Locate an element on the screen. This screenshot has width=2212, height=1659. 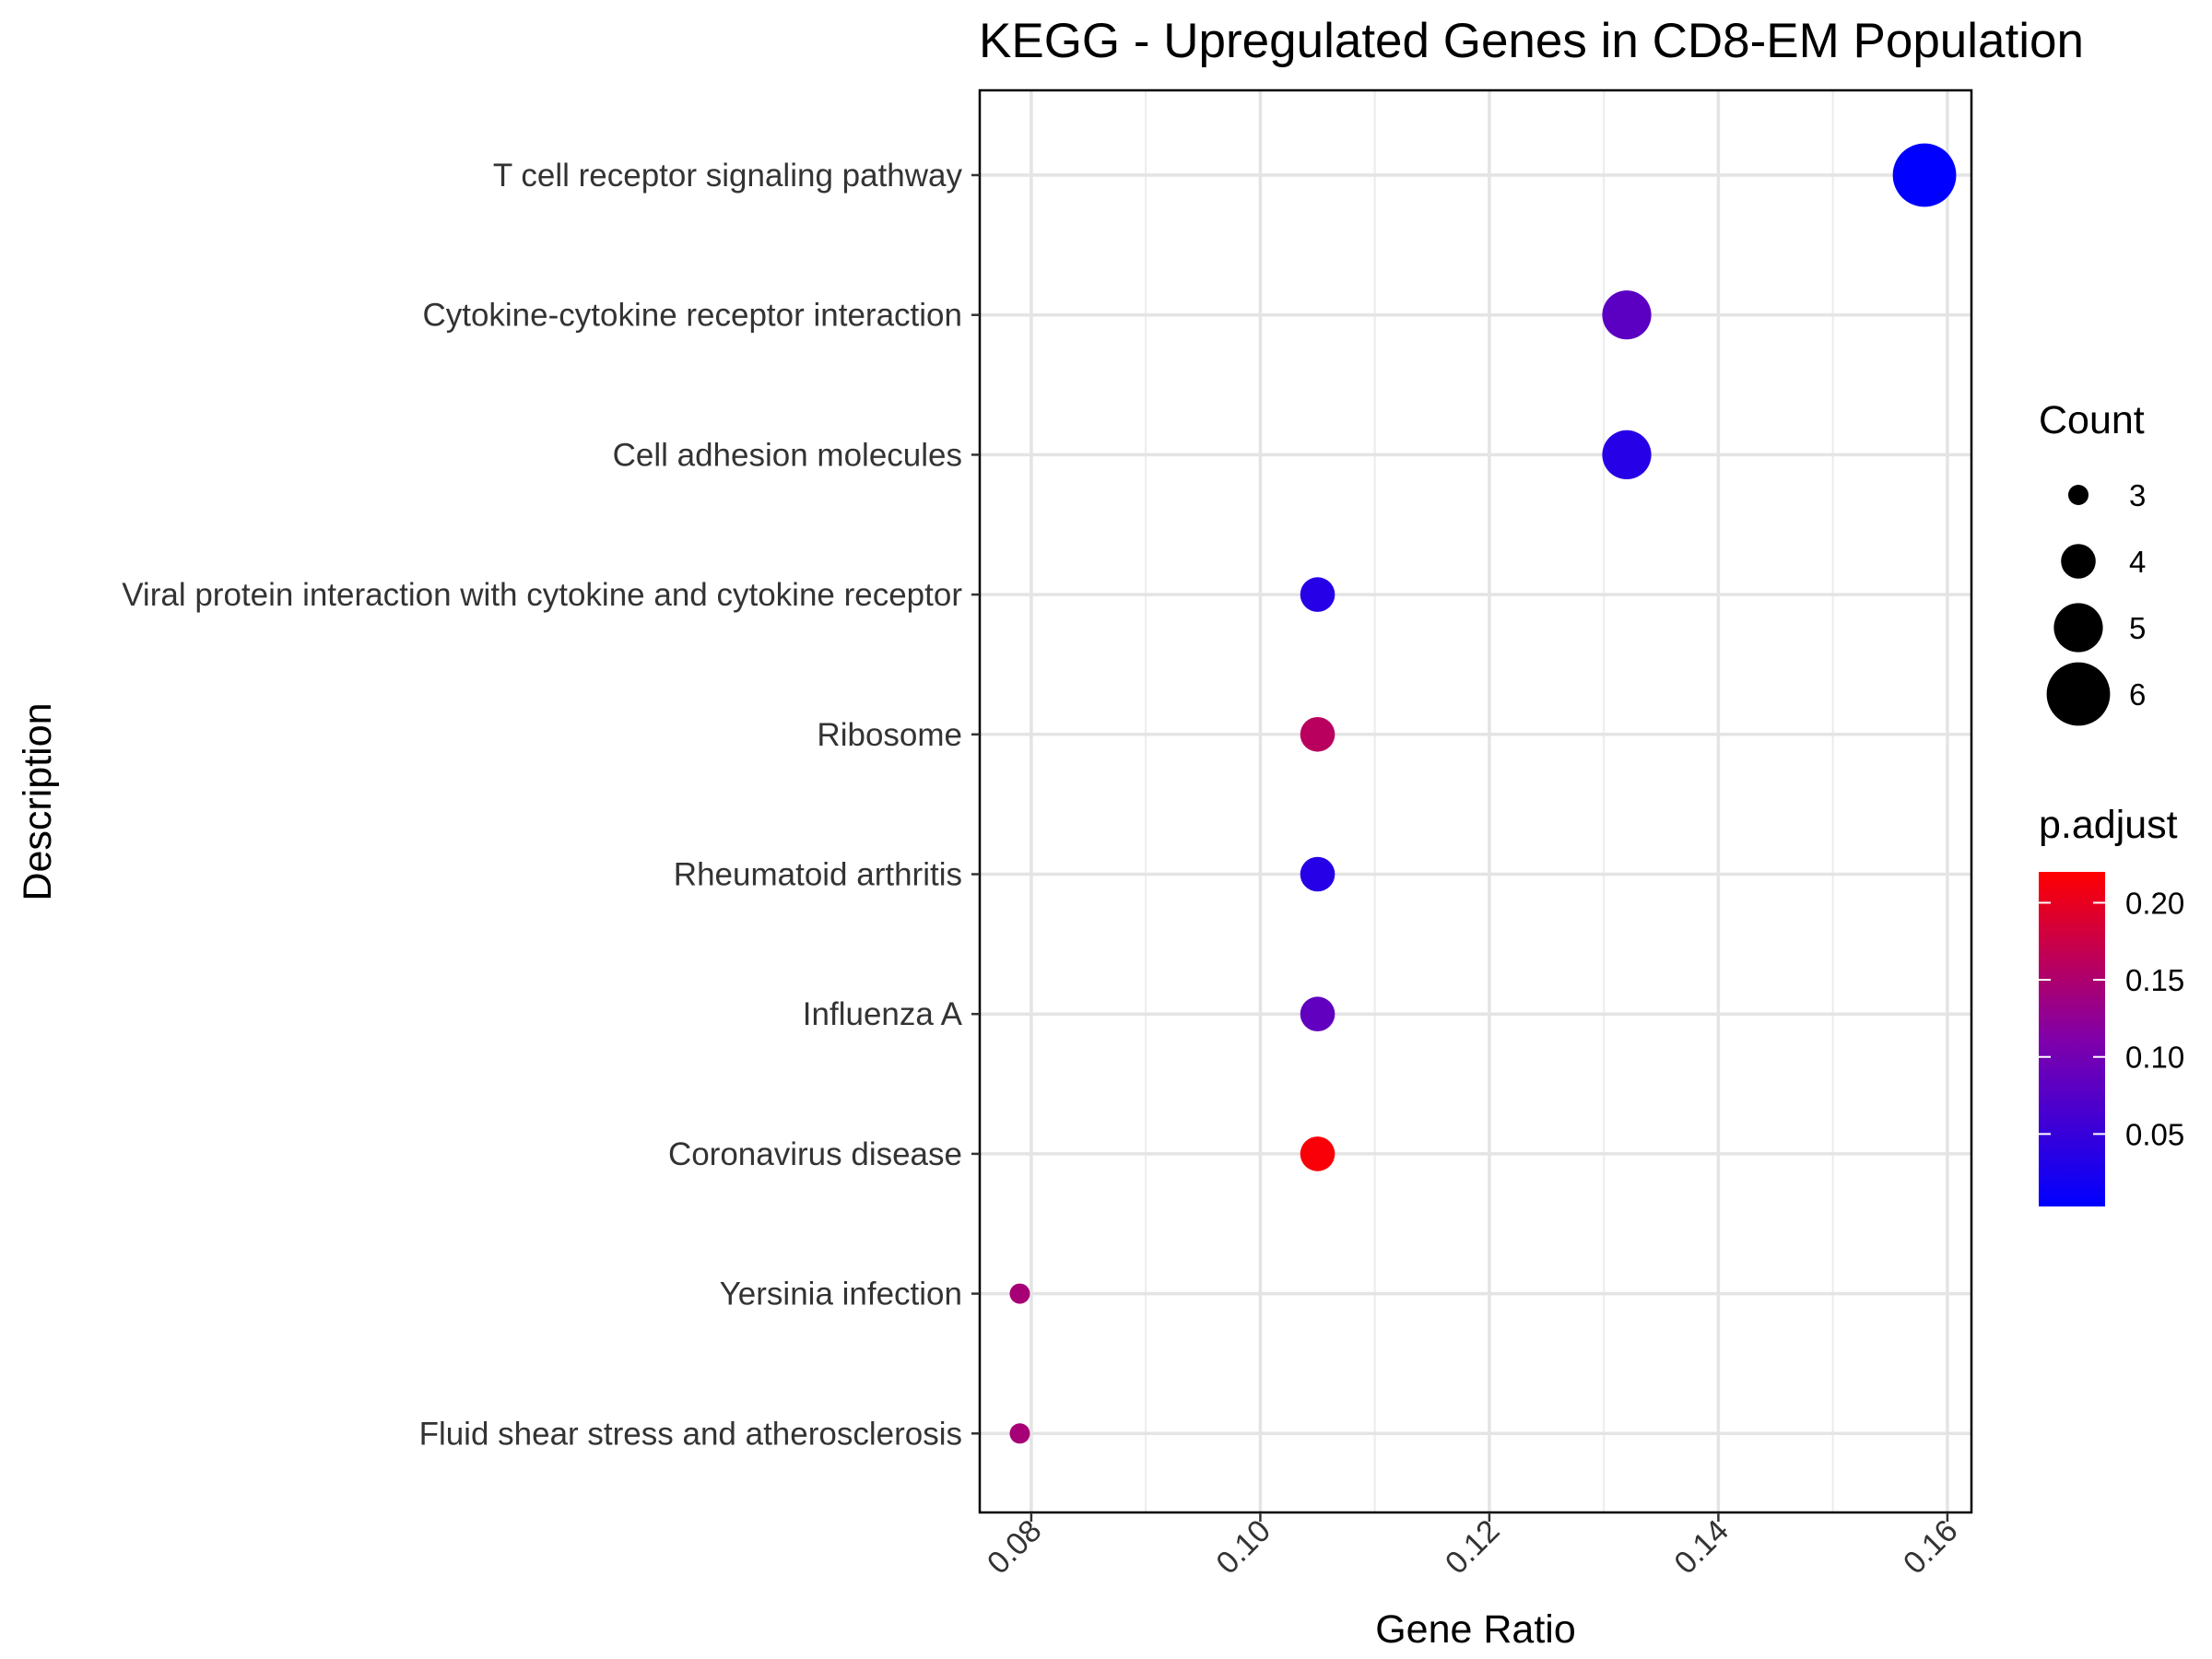
size-legend-label: 3 is located at coordinates (2137, 495).